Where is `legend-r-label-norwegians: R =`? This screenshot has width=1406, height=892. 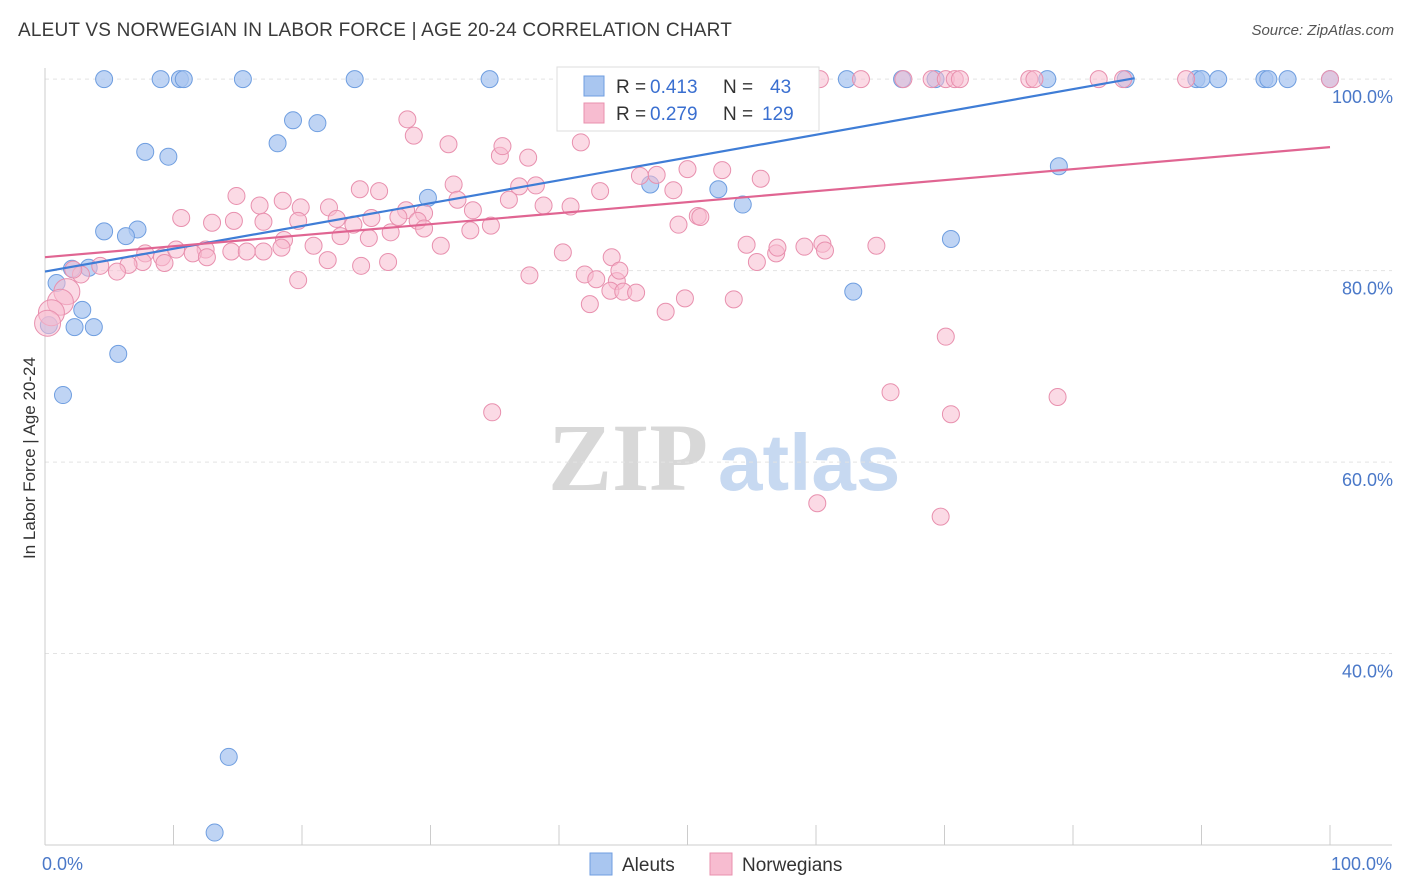
legend-r-label-norwegians: R = is located at coordinates (631, 114).